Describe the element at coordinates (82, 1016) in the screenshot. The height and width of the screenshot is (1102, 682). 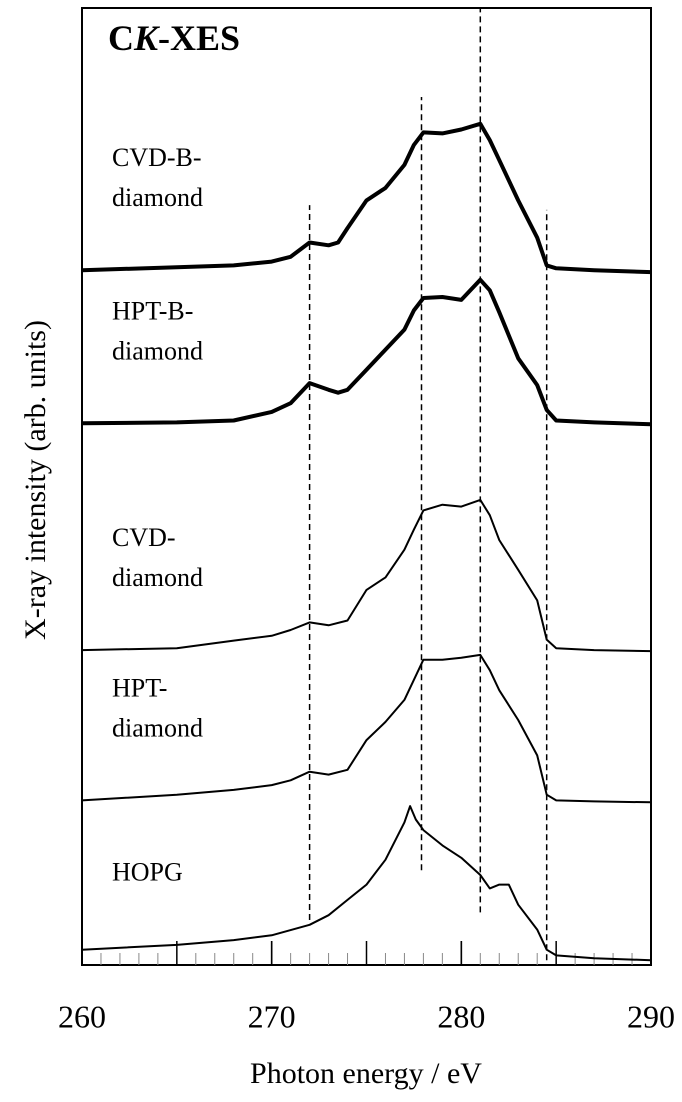
I see `x-tick-label: 260` at that location.